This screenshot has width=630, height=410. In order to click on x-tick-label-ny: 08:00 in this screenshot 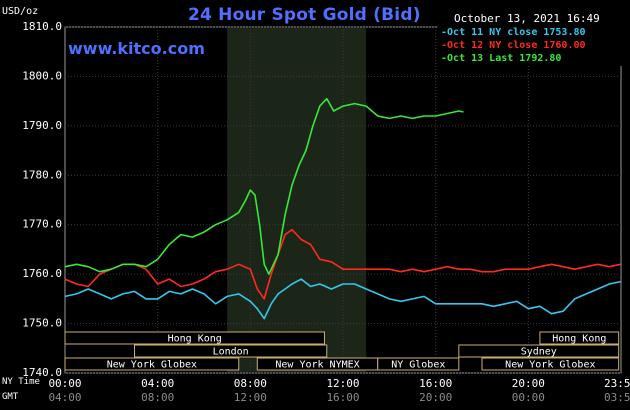, I will do `click(250, 383)`.